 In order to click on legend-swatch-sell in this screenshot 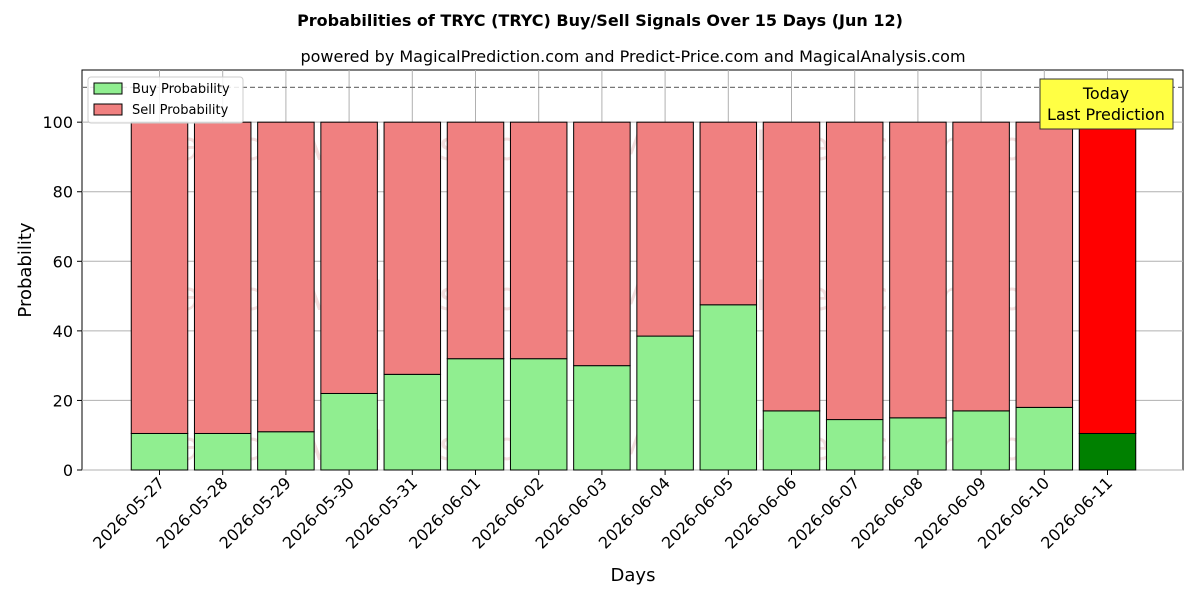, I will do `click(108, 109)`.